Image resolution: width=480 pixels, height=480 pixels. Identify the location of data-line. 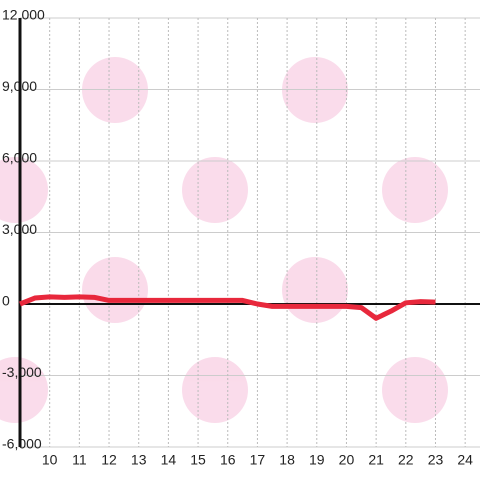
(227, 307).